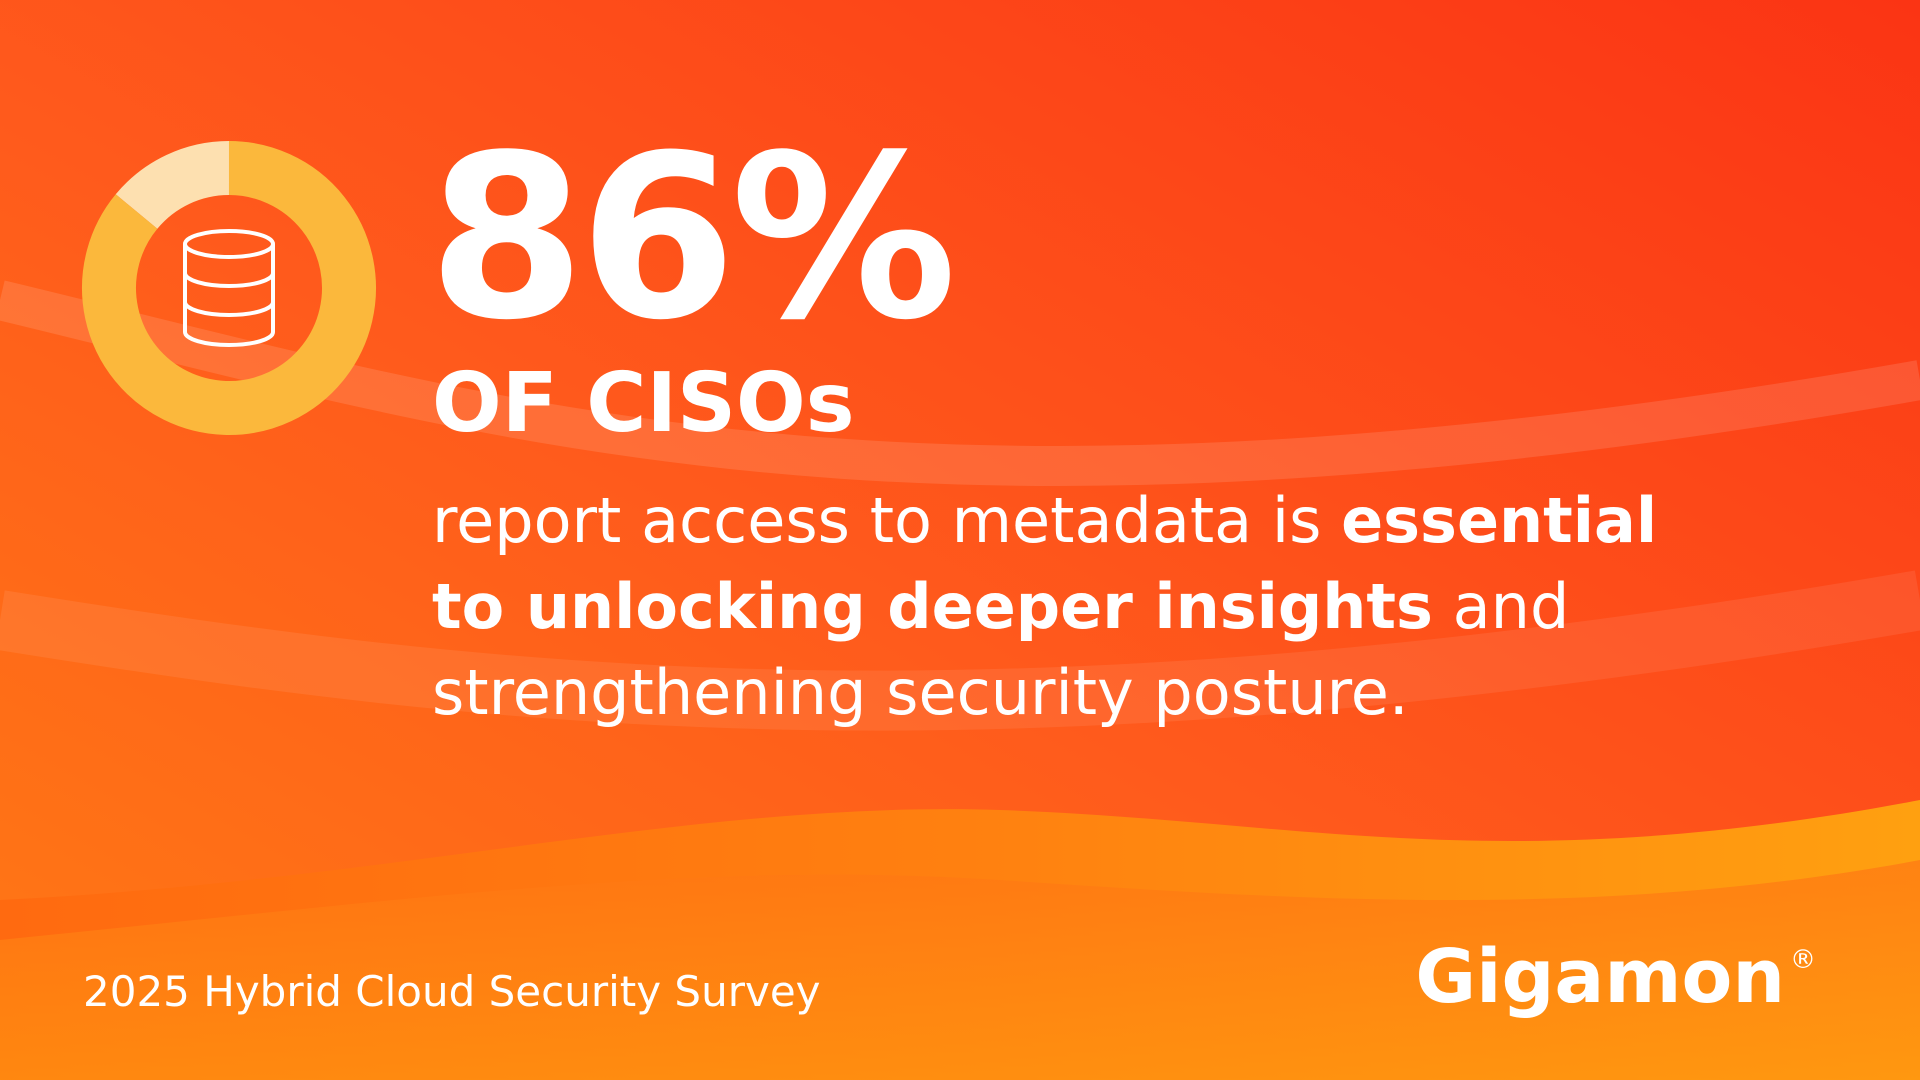 This screenshot has width=1920, height=1080. What do you see at coordinates (932, 606) in the screenshot?
I see `body-run: to unlocking deeper insights` at bounding box center [932, 606].